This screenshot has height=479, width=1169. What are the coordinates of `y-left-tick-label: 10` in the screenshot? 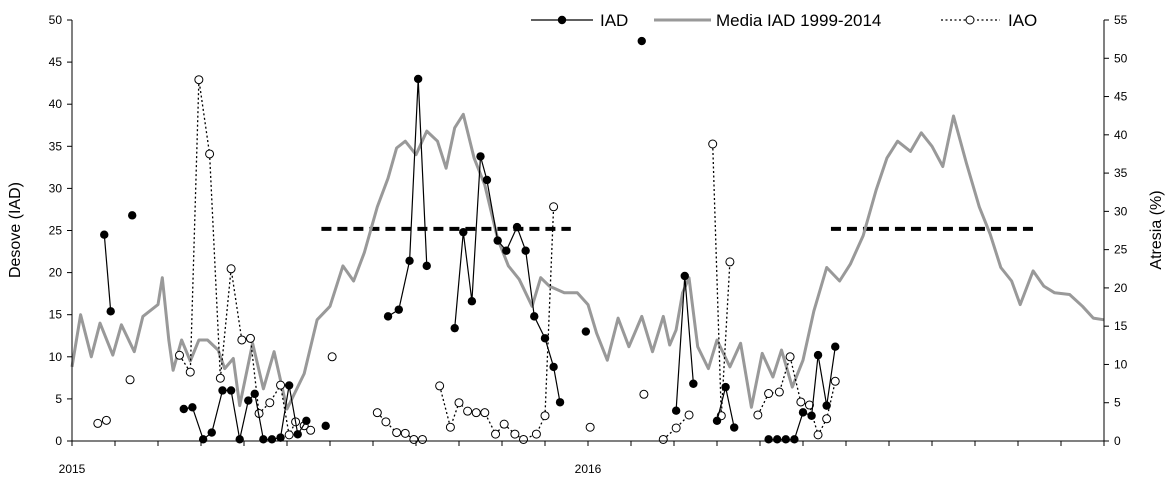 It's located at (56, 357).